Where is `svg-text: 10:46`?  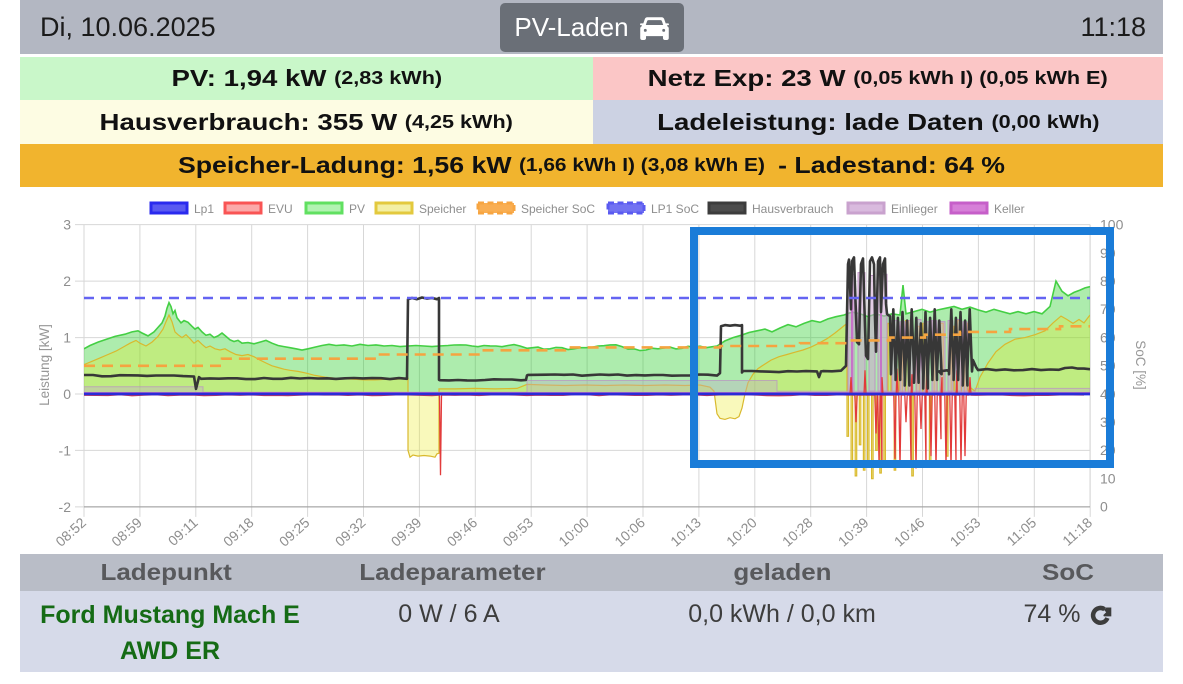 svg-text: 10:46 is located at coordinates (909, 531).